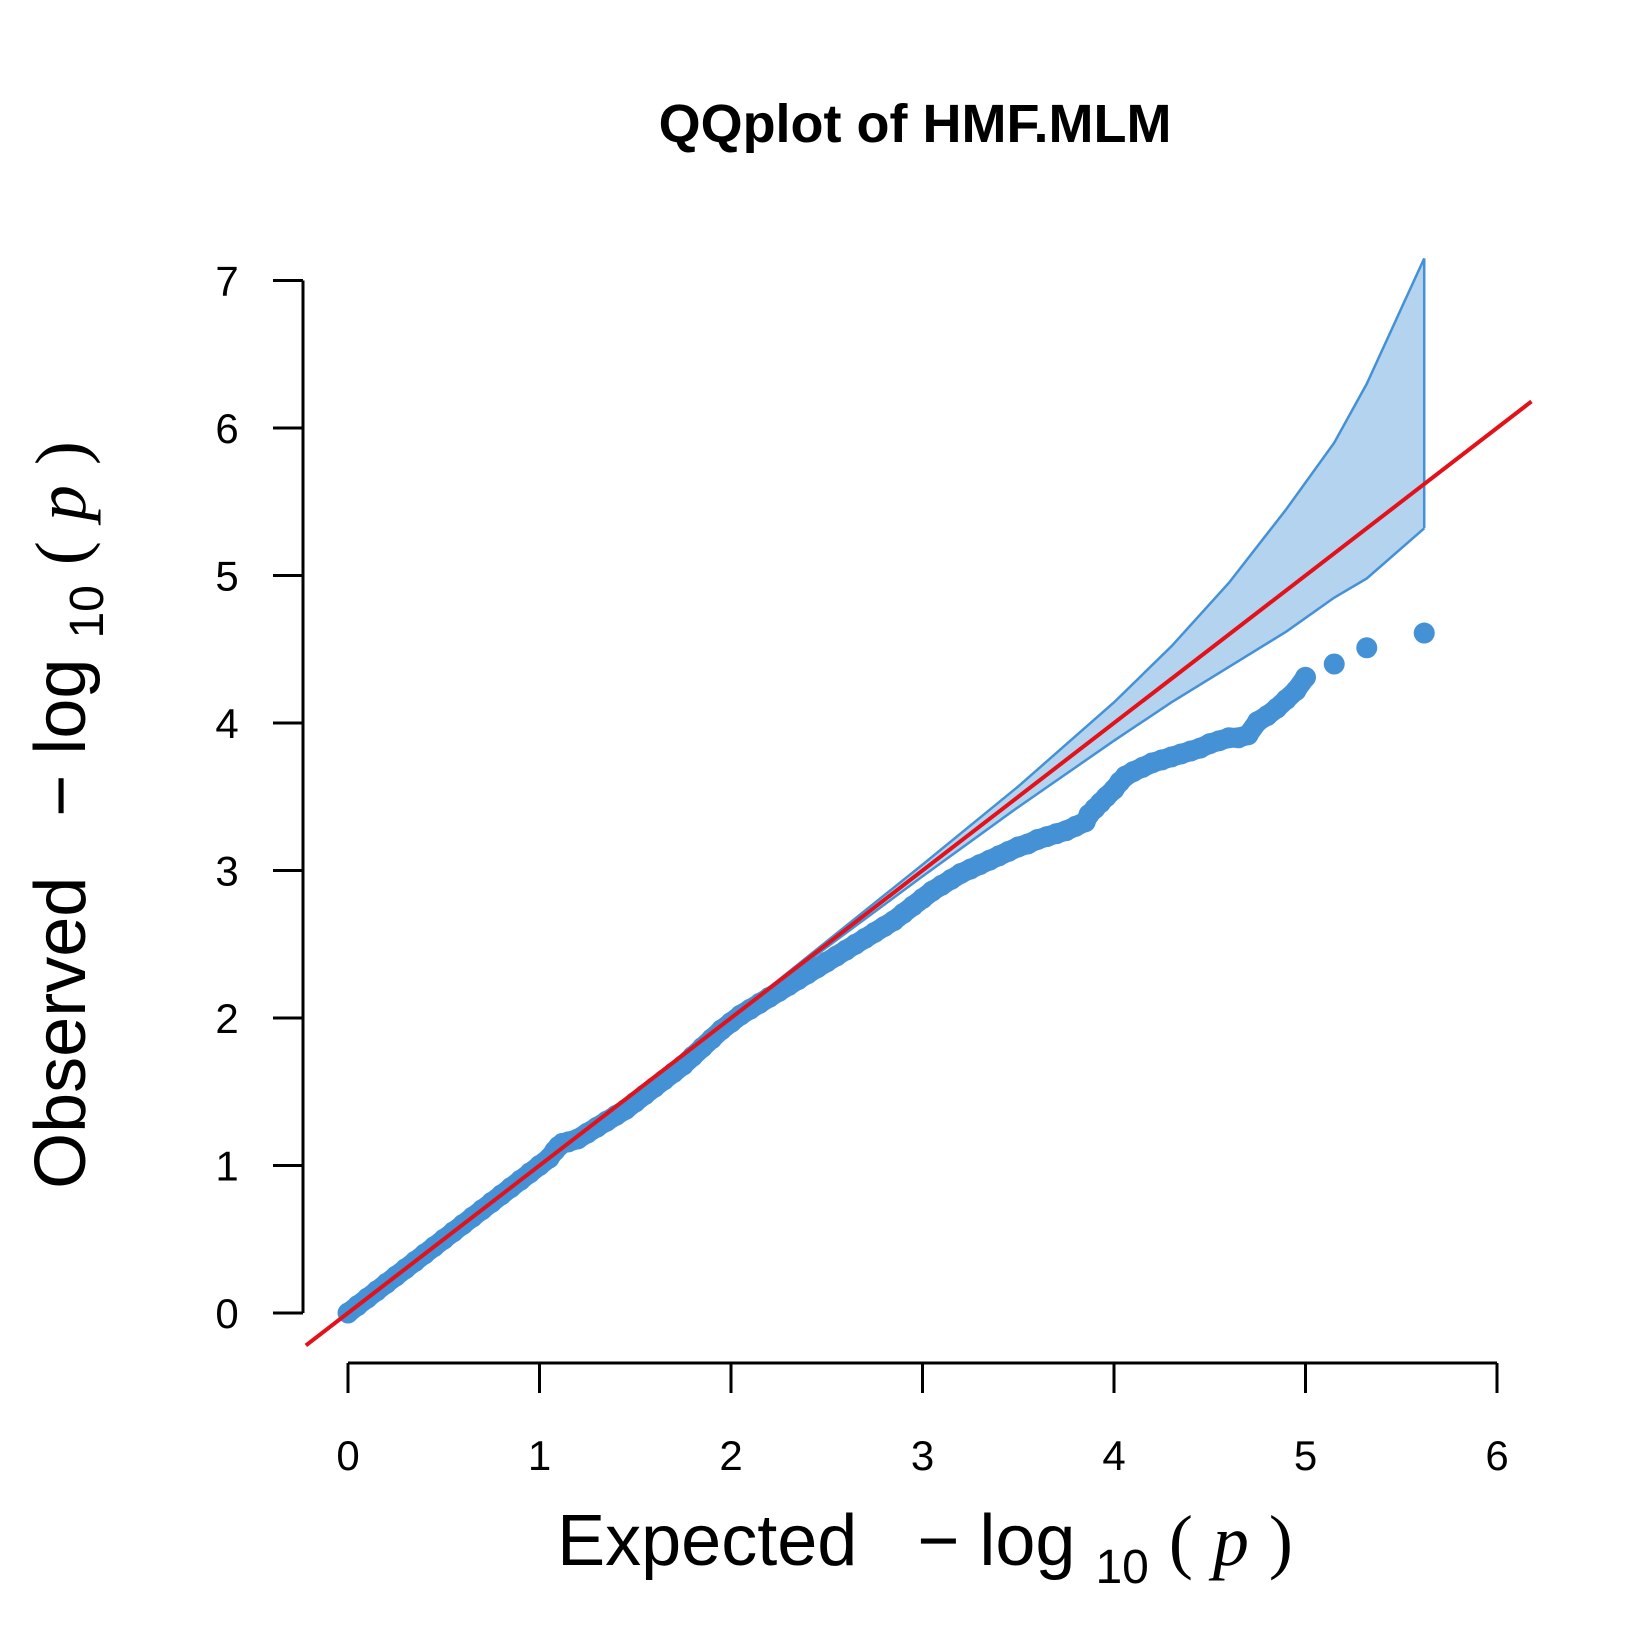 This screenshot has width=1650, height=1650. I want to click on x-axis-title-open: (, so click(1181, 1541).